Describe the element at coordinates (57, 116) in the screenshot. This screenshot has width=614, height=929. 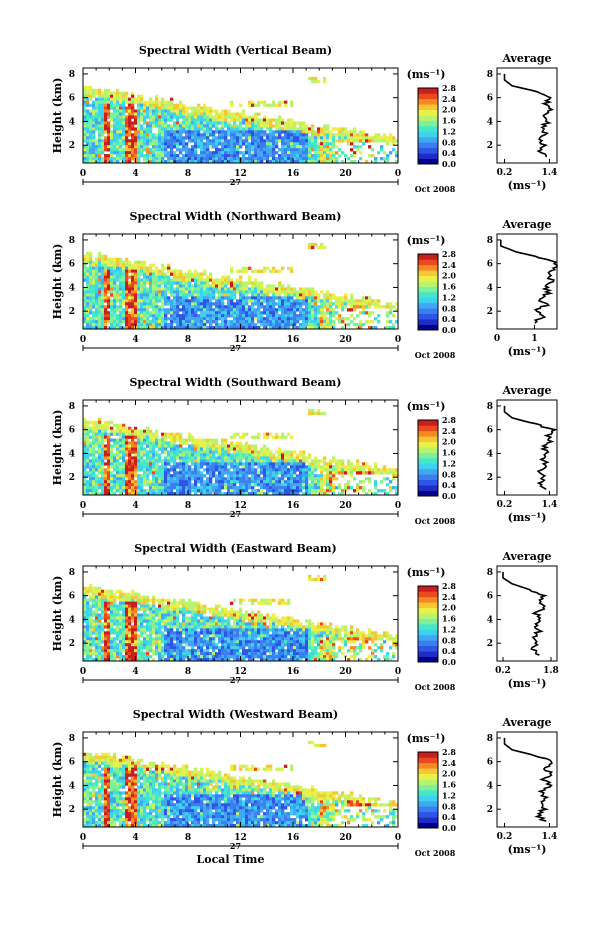
I see `y-axis-label: Height (km)` at that location.